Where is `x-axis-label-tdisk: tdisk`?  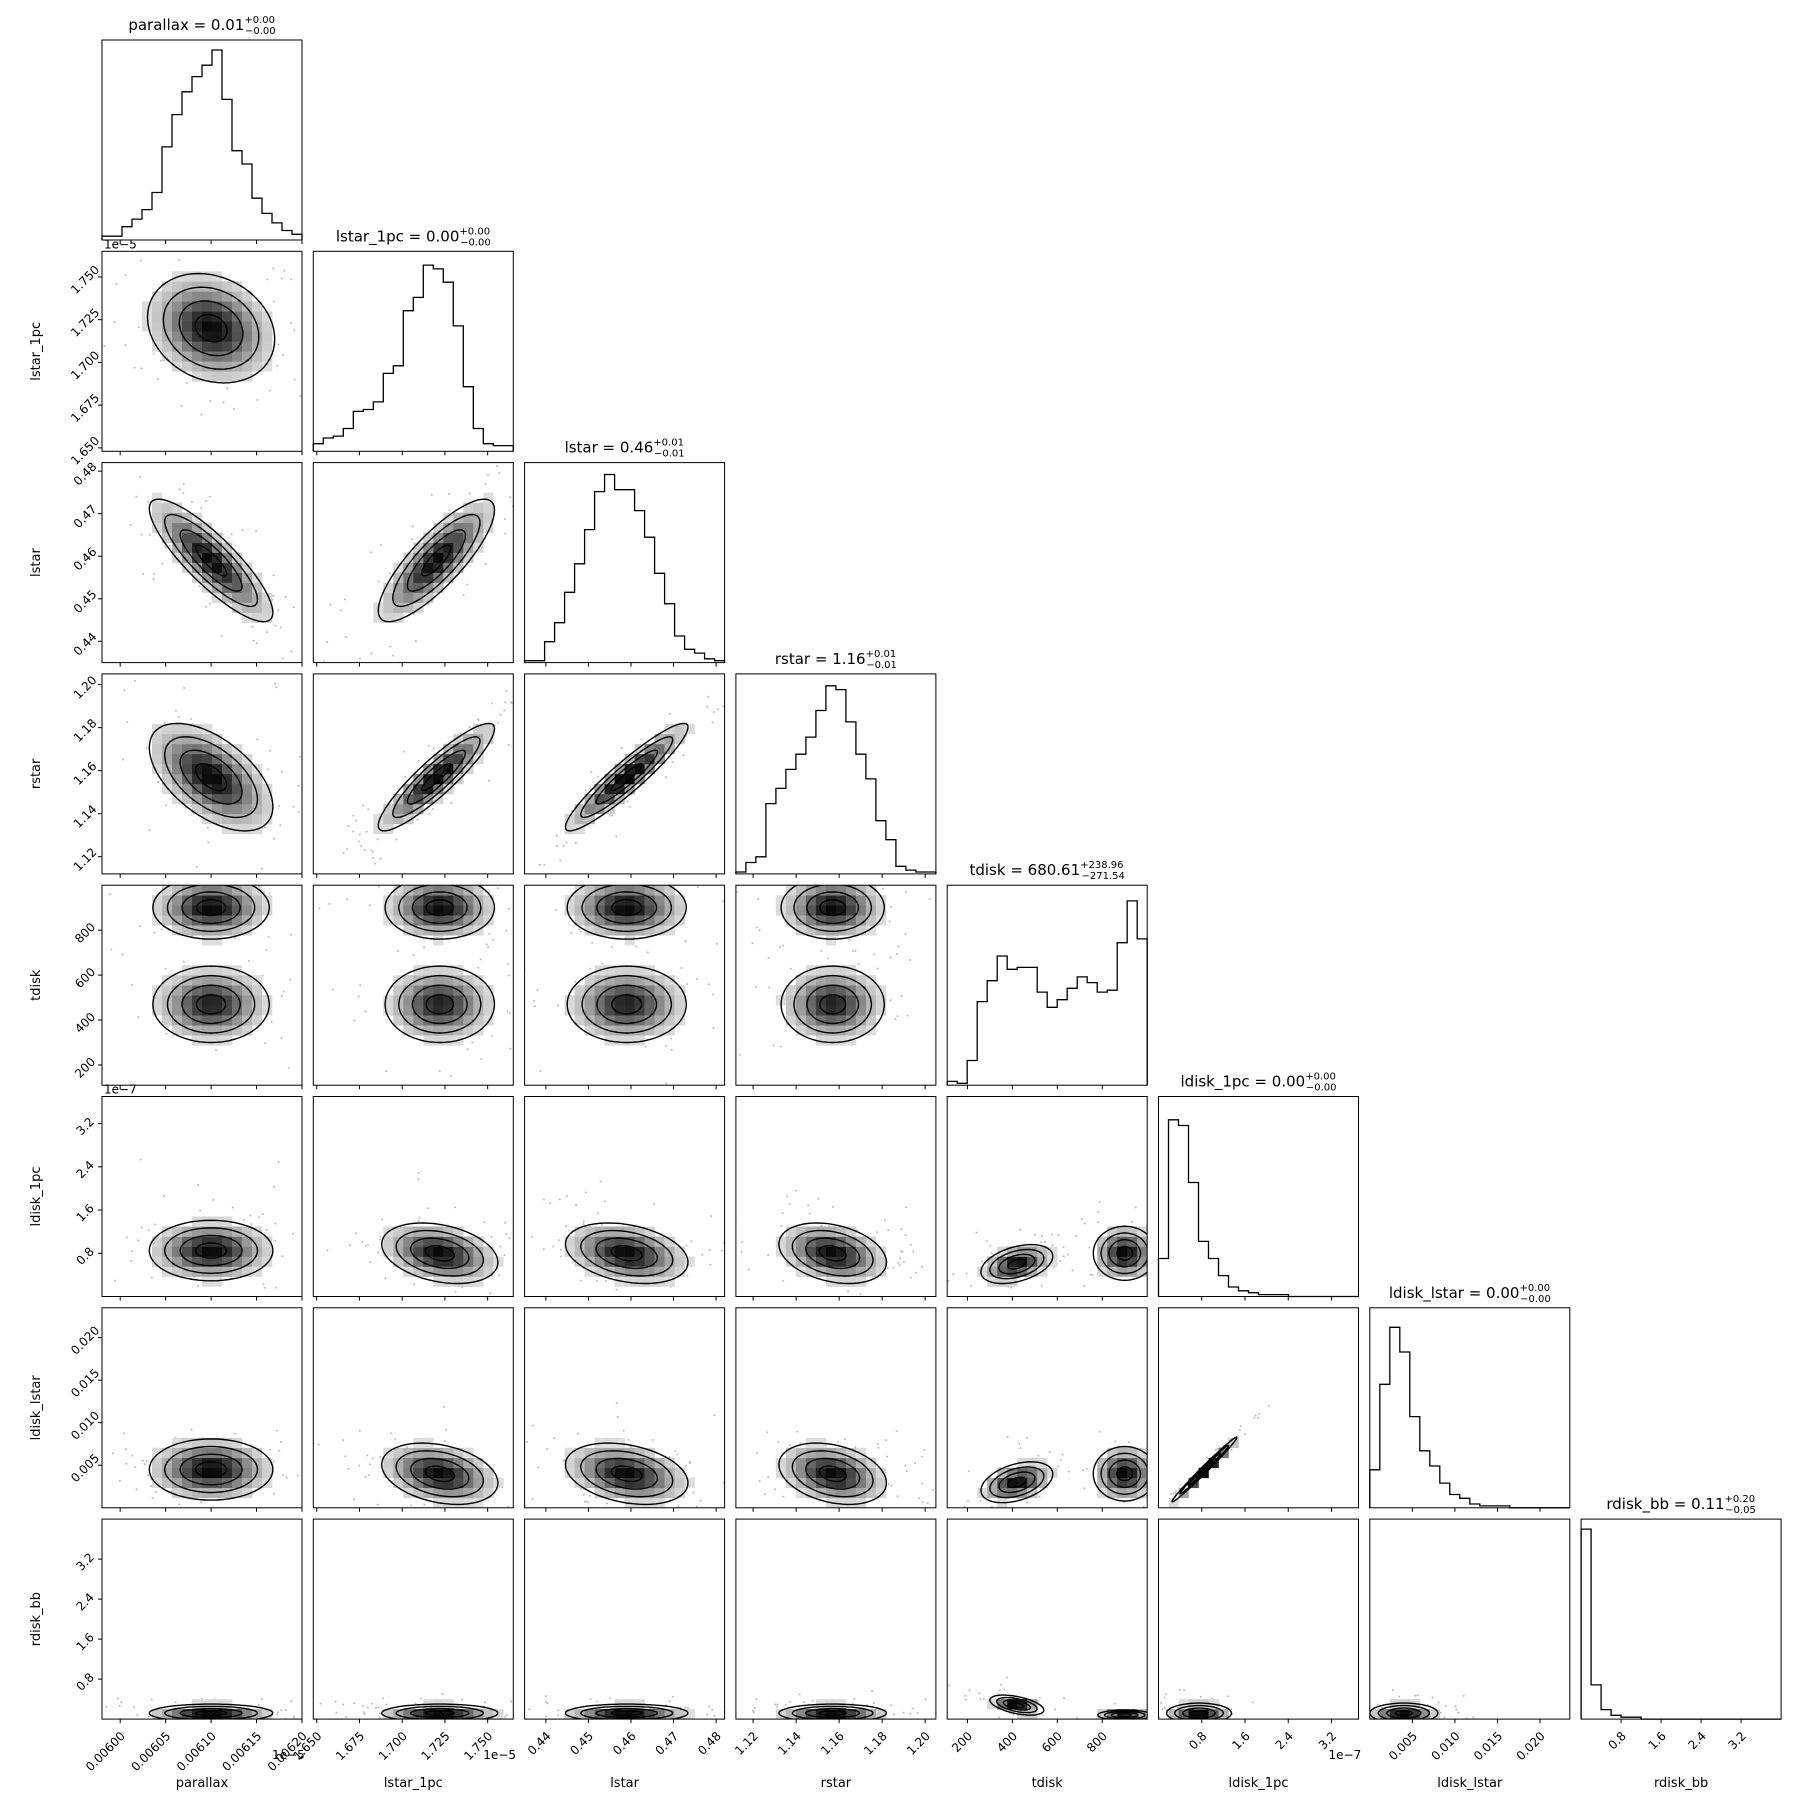 x-axis-label-tdisk: tdisk is located at coordinates (1048, 1783).